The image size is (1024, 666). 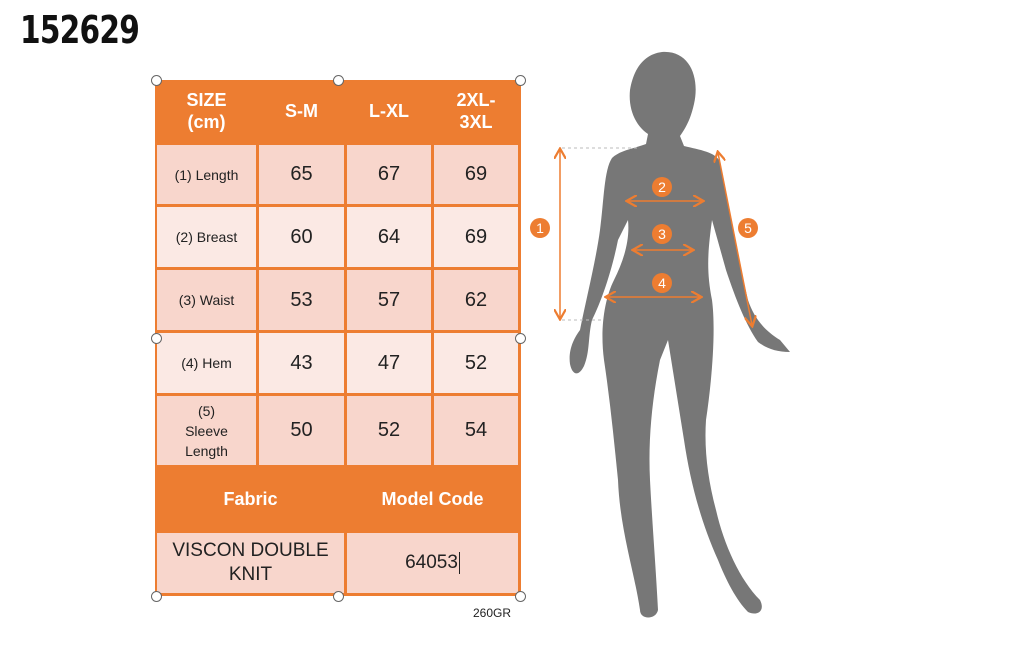 I want to click on marker-2: 2, so click(x=662, y=187).